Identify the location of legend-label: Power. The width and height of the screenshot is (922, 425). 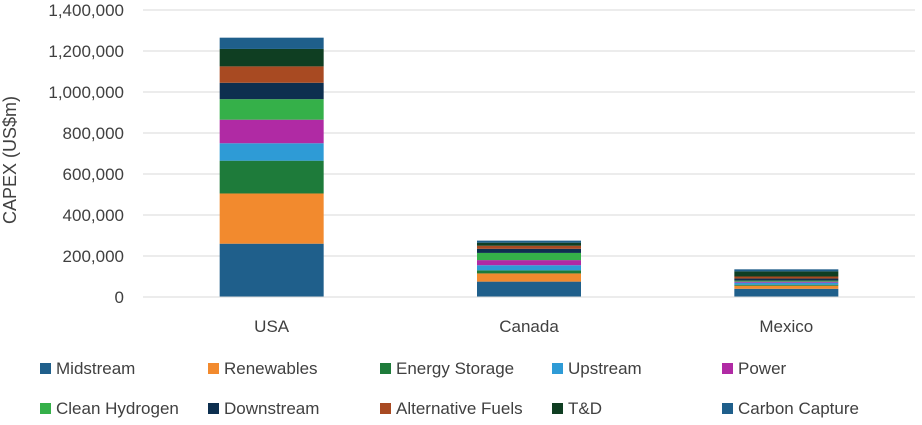
(762, 368).